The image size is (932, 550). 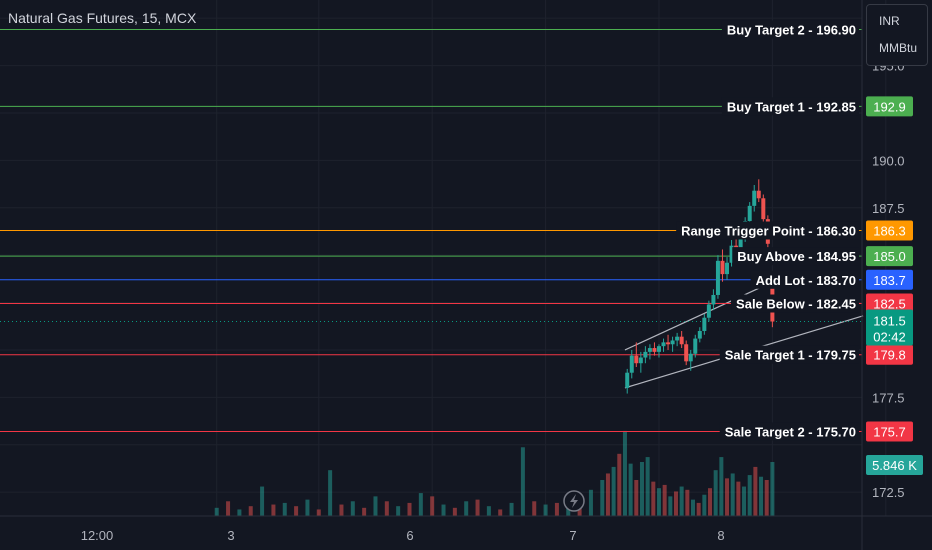 I want to click on volume-tag, so click(x=894, y=465).